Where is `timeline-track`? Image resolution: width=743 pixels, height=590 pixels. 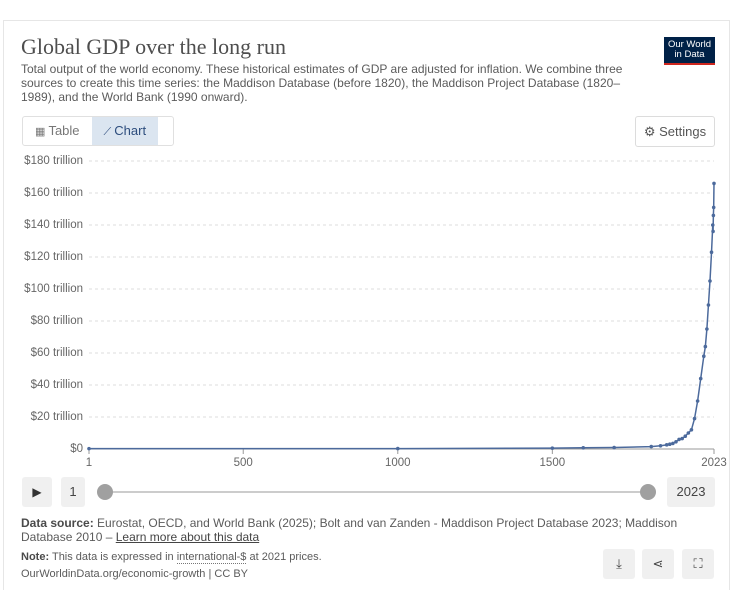
timeline-track is located at coordinates (376, 492).